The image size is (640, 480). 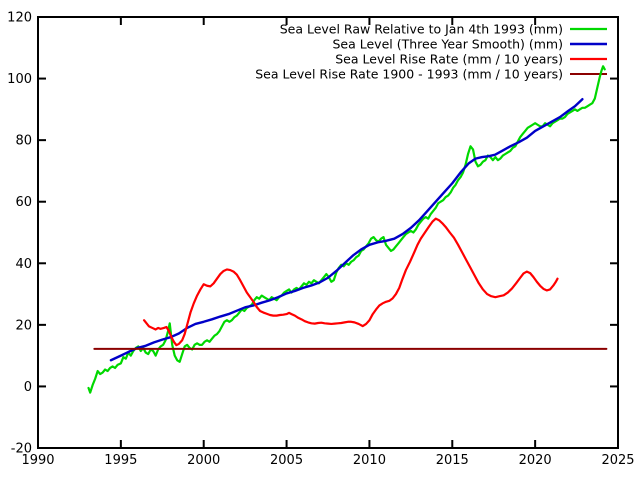 I want to click on x-tick-label: 2025, so click(x=617, y=460).